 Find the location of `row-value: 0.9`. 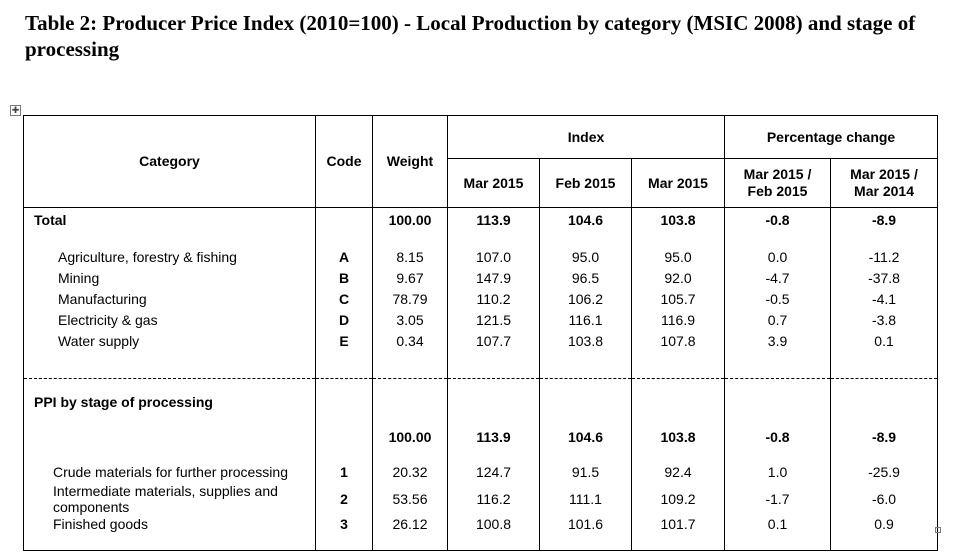

row-value: 0.9 is located at coordinates (884, 533).